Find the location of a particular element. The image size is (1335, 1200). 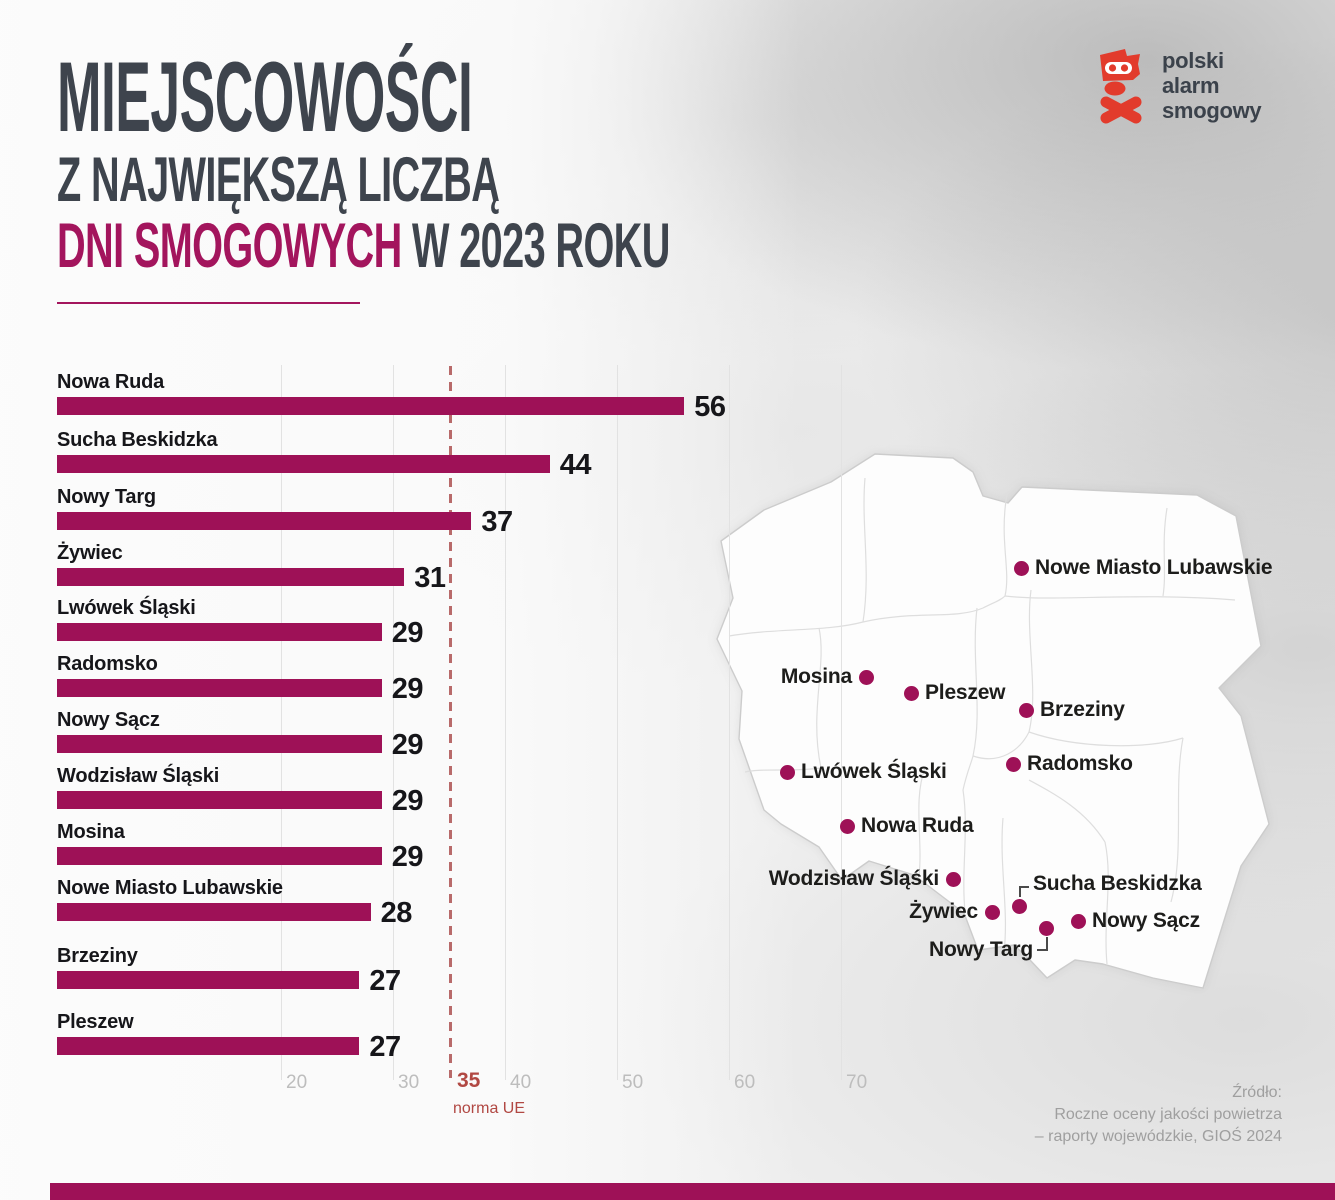

eu-norm-line is located at coordinates (450, 722).